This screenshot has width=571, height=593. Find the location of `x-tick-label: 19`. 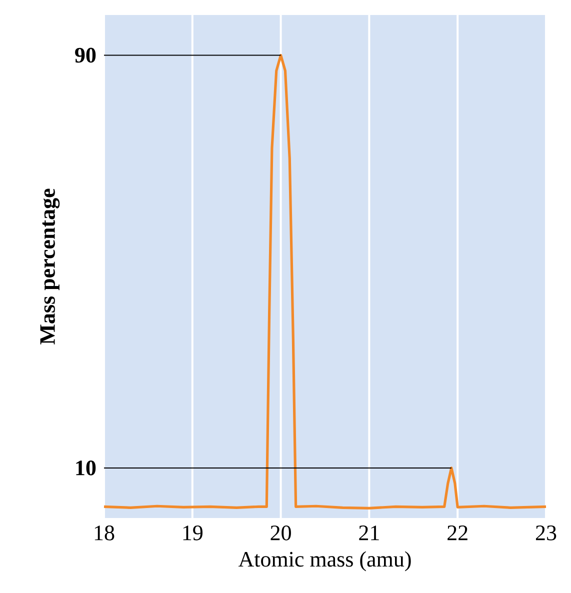

x-tick-label: 19 is located at coordinates (192, 533).